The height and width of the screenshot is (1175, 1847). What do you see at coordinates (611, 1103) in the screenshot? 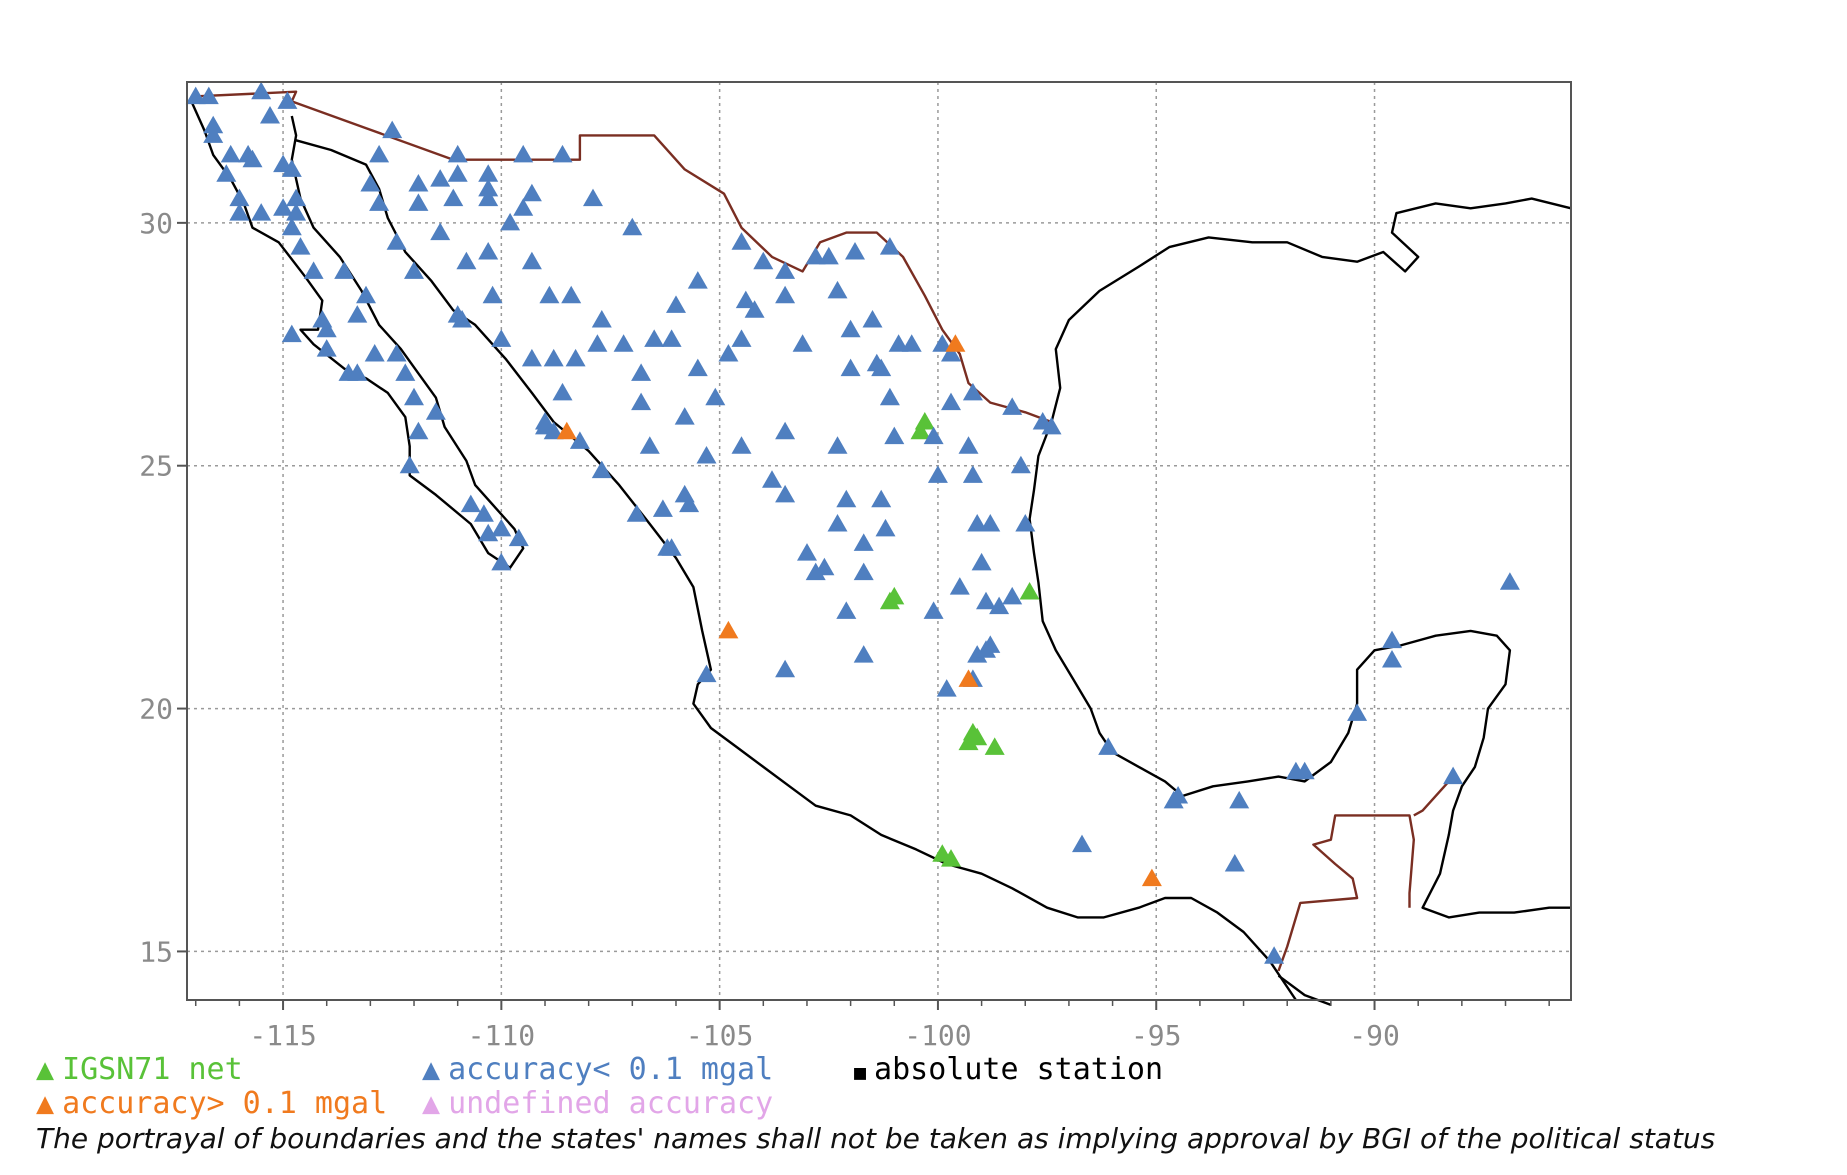
I see `legend-label-undefined: undefined accuracy` at bounding box center [611, 1103].